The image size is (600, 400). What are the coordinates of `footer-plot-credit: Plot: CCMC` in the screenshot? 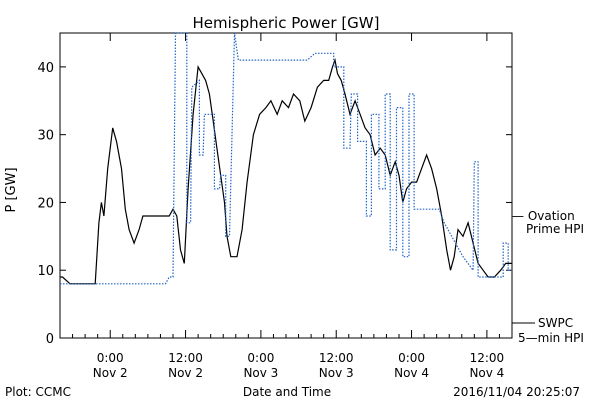 It's located at (38, 392).